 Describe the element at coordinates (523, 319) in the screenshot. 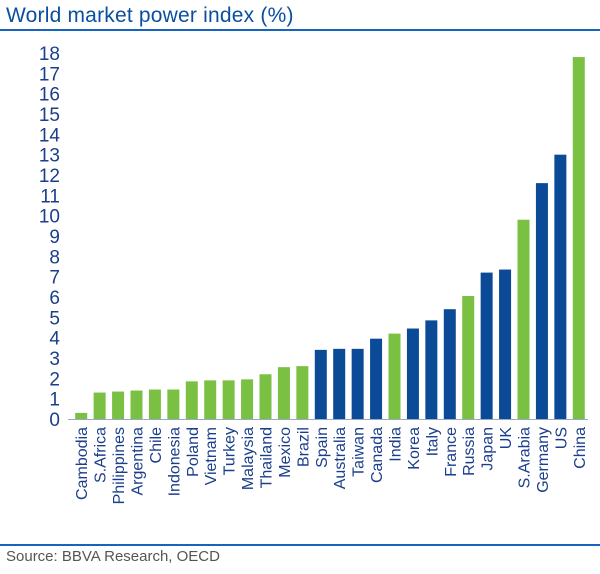

I see `bar-s-arabia` at that location.